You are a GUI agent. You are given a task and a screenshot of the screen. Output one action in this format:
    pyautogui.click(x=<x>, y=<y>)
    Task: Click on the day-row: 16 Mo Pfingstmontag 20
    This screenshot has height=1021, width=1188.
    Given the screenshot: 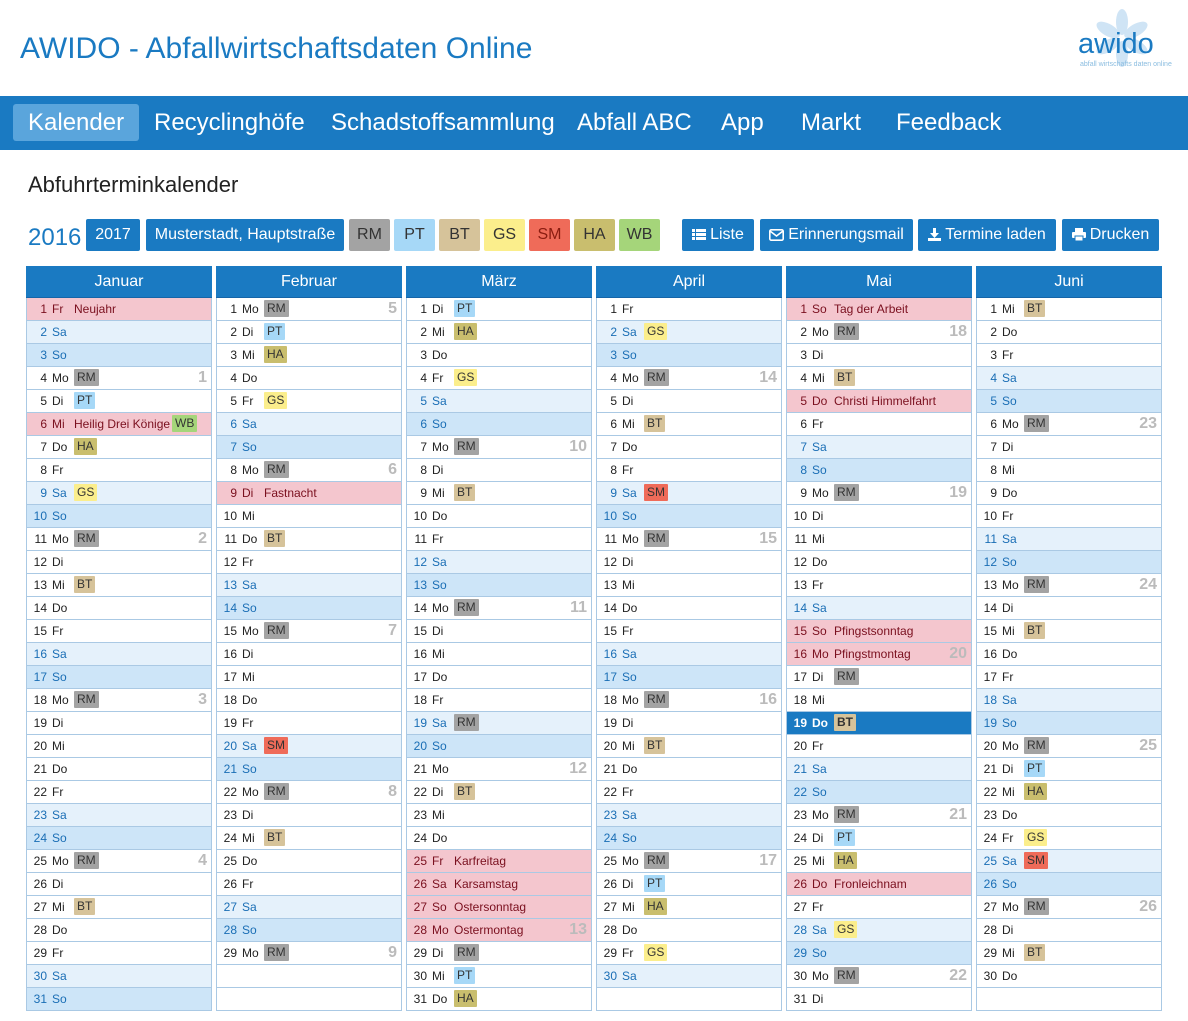 What is the action you would take?
    pyautogui.click(x=879, y=654)
    